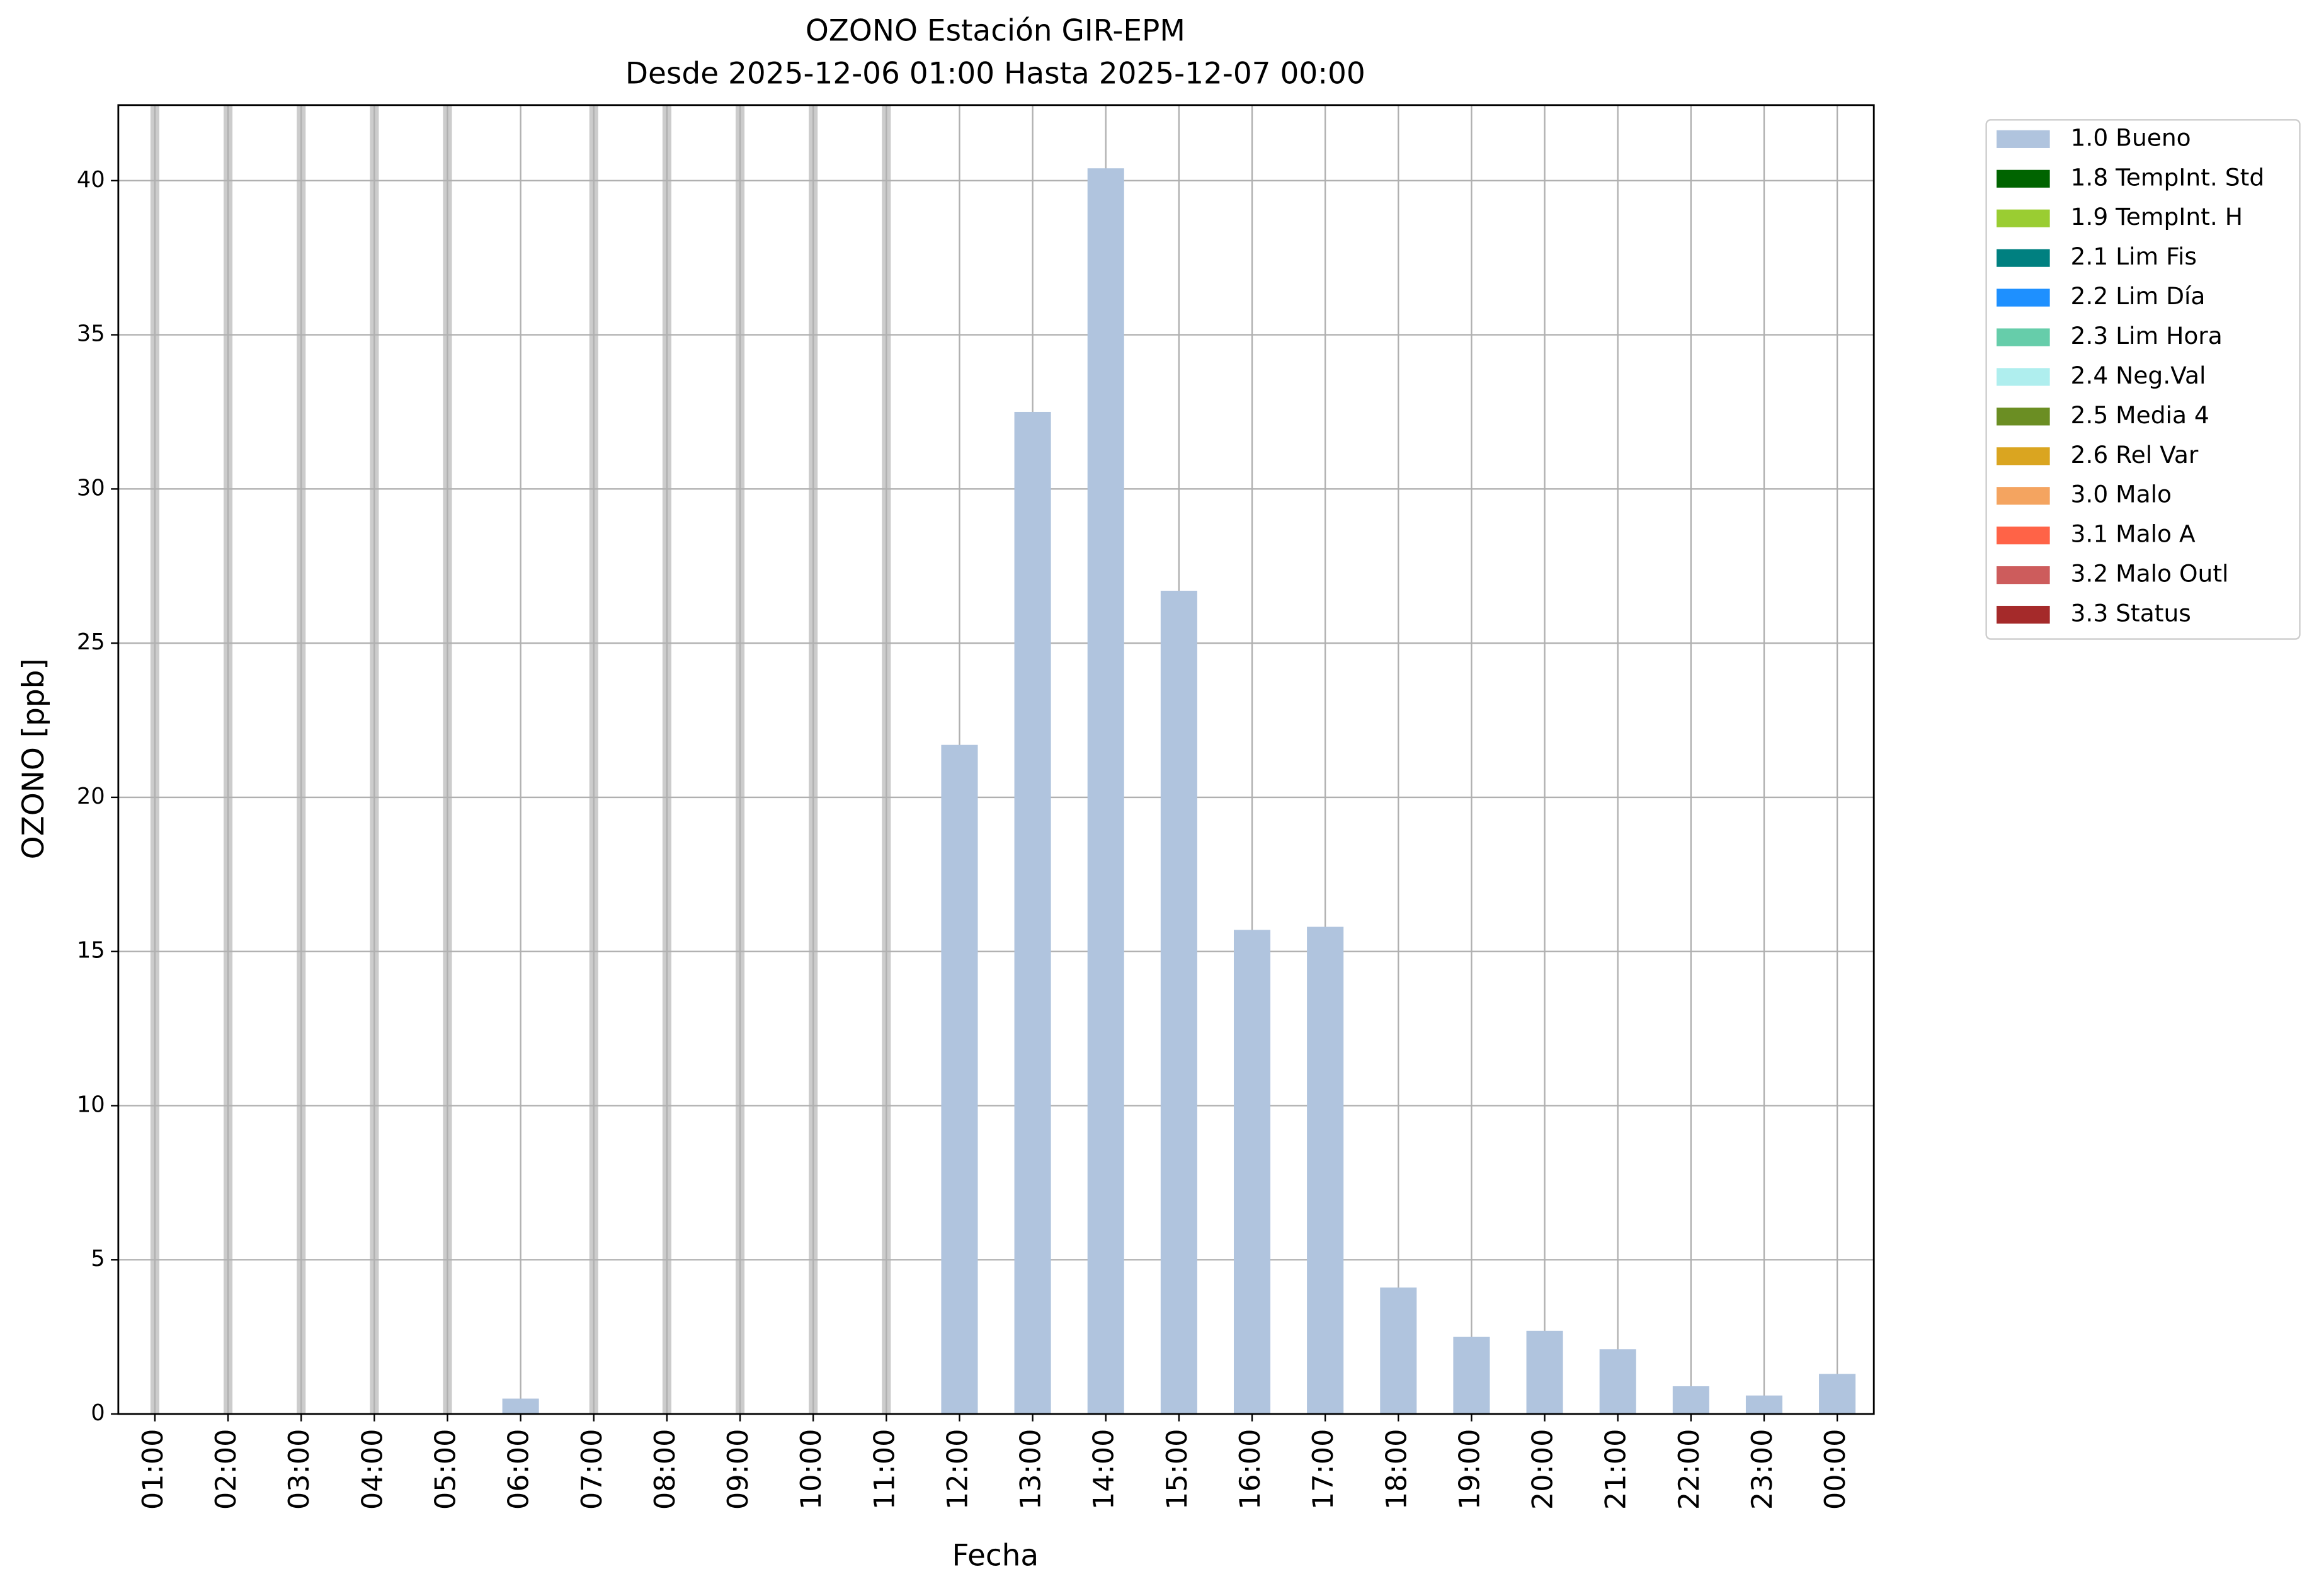 The height and width of the screenshot is (1596, 2319). What do you see at coordinates (2138, 375) in the screenshot?
I see `legend-label: 2.4 Neg.Val` at bounding box center [2138, 375].